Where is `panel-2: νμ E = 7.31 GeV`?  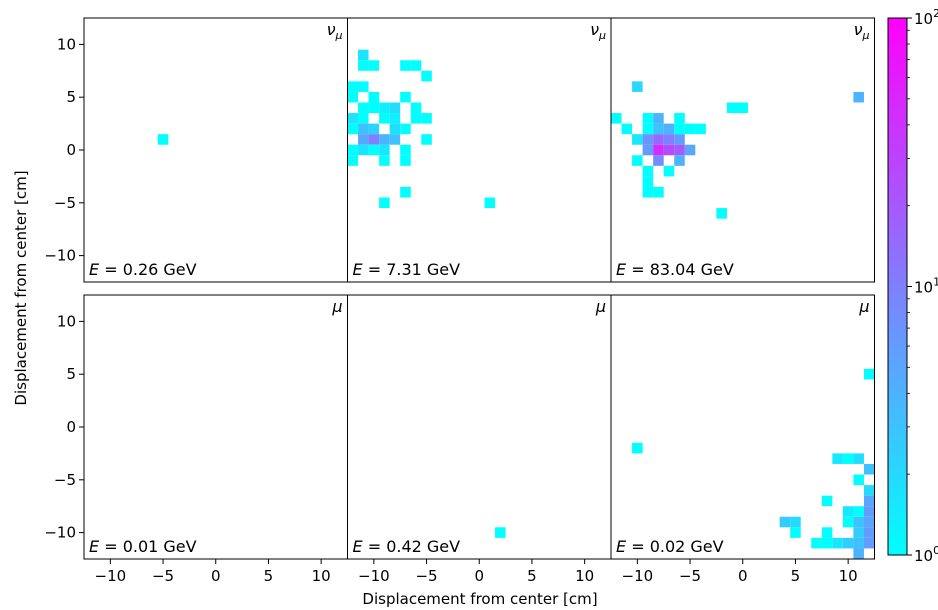 panel-2: νμ E = 7.31 GeV is located at coordinates (479, 150).